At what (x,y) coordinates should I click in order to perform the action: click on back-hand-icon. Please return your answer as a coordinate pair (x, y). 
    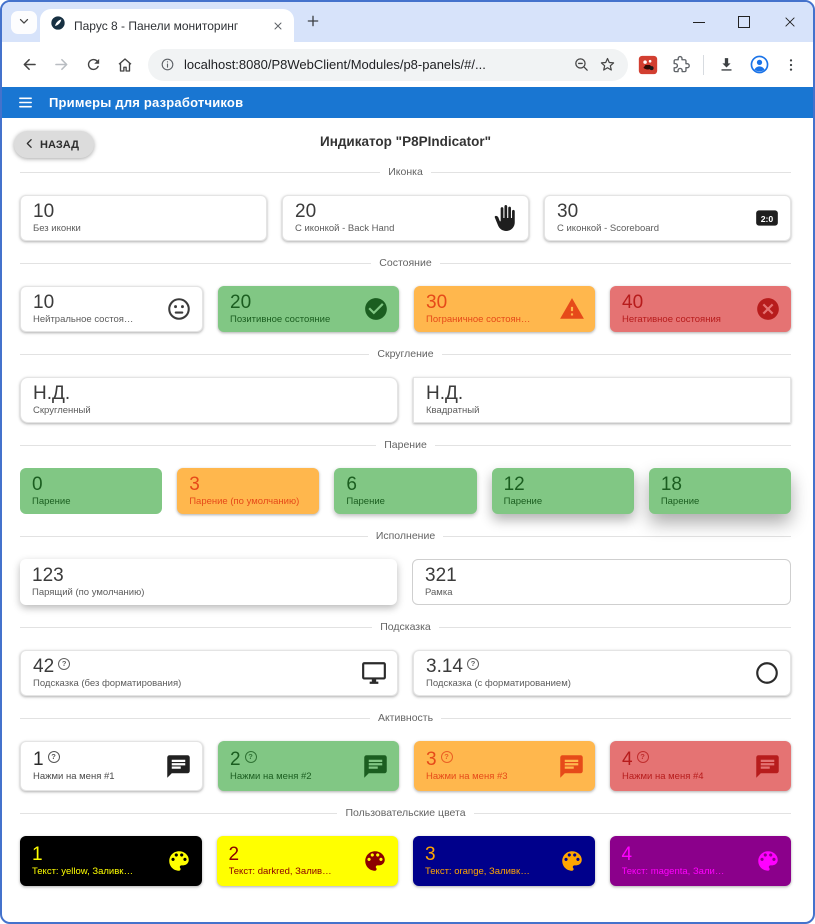
    Looking at the image, I should click on (505, 218).